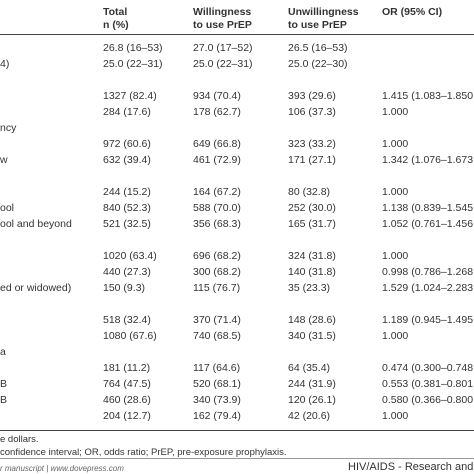 The height and width of the screenshot is (474, 474). Describe the element at coordinates (309, 368) in the screenshot. I see `table-cell: 64 (35.4)` at that location.